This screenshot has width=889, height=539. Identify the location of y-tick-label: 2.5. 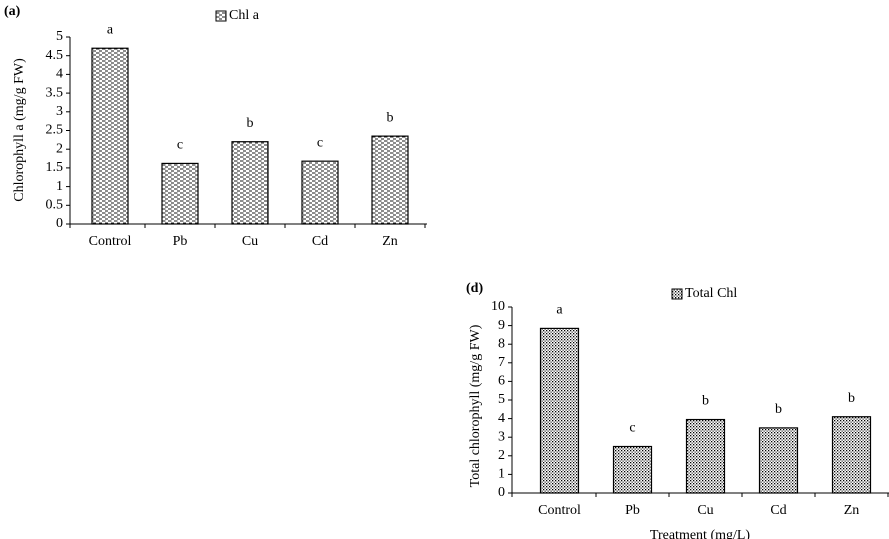
(55, 130).